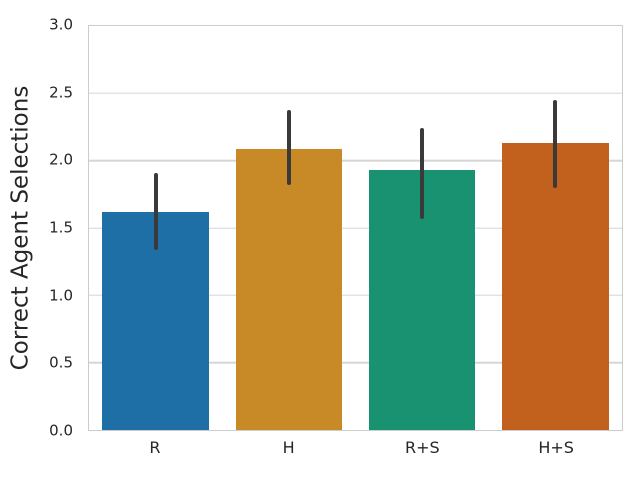 Image resolution: width=640 pixels, height=480 pixels. What do you see at coordinates (61, 430) in the screenshot?
I see `y-tick-label: 0.0` at bounding box center [61, 430].